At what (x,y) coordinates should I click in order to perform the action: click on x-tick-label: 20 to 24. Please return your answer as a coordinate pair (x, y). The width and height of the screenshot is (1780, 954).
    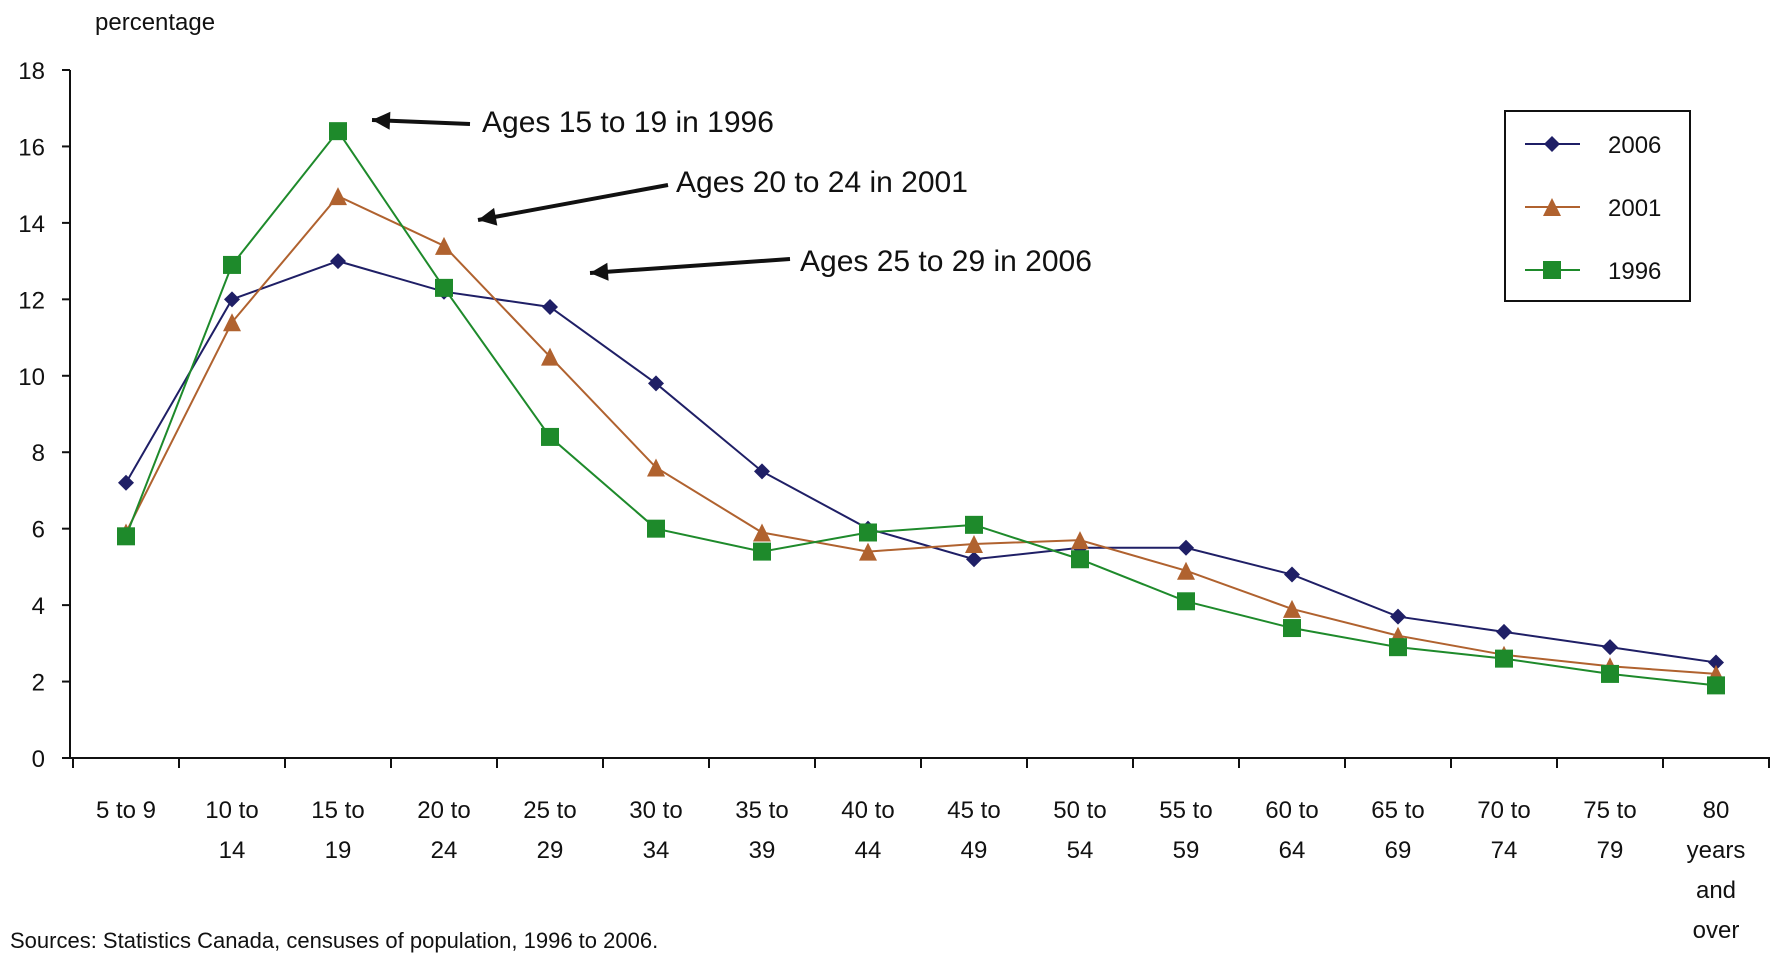
    Looking at the image, I should click on (443, 830).